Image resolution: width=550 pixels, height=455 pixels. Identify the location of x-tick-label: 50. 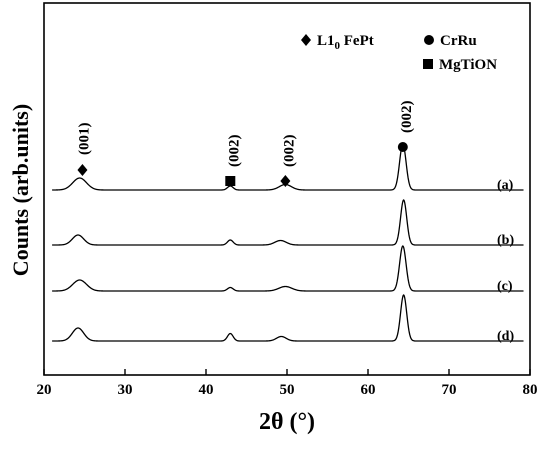
(287, 390).